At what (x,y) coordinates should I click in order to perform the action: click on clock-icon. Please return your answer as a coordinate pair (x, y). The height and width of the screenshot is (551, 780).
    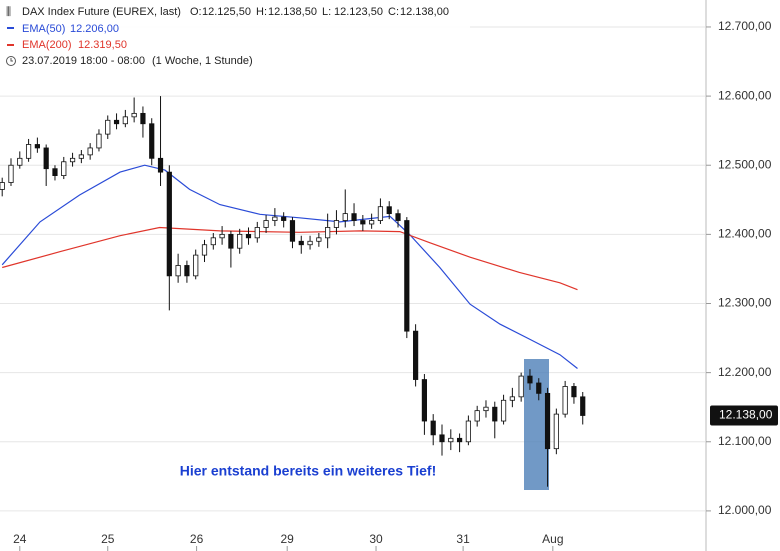
    Looking at the image, I should click on (11, 61).